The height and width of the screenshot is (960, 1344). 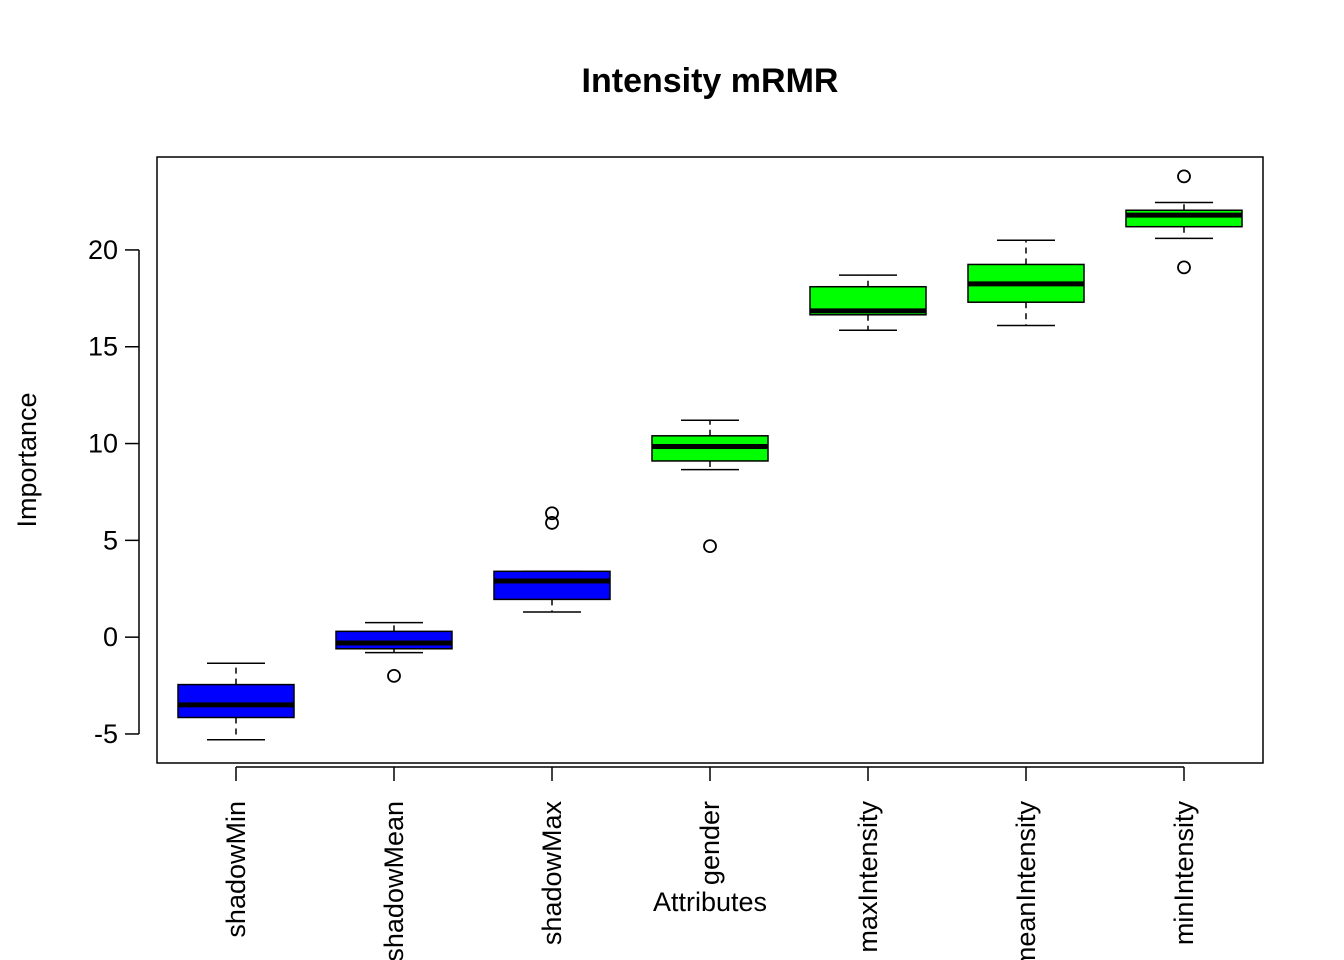 What do you see at coordinates (114, 492) in the screenshot?
I see `y-axis: -5 0 5 10 15 20` at bounding box center [114, 492].